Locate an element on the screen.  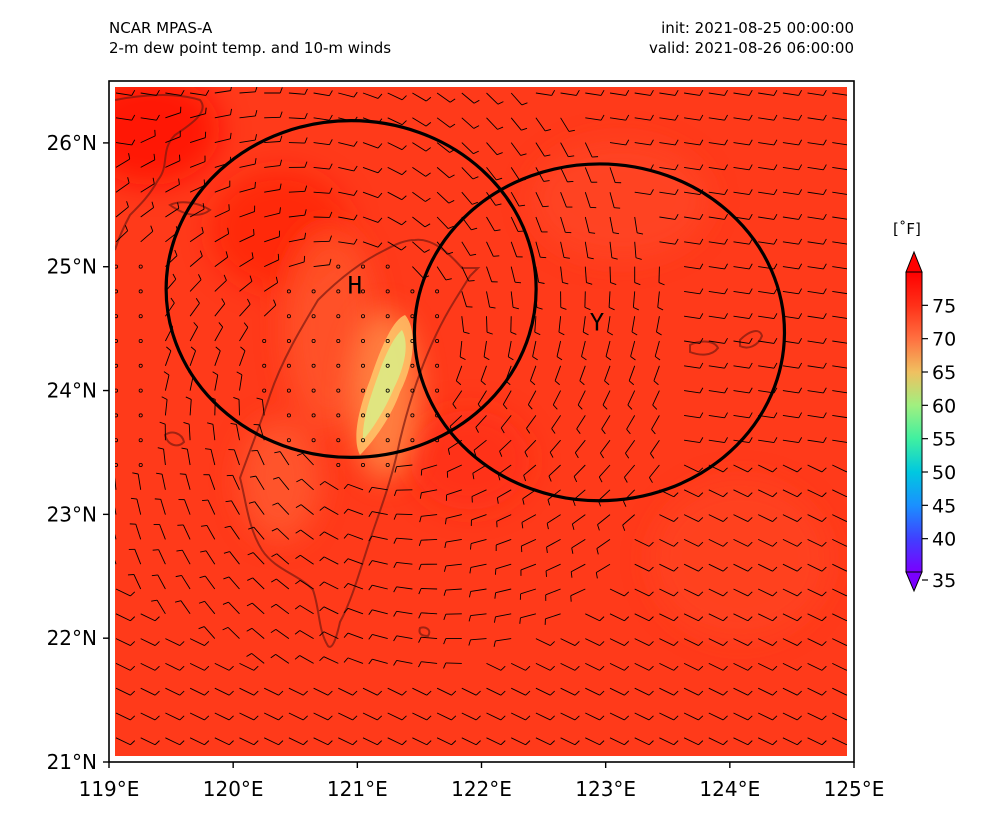
lat-tick-label: 24°N is located at coordinates (72, 391).